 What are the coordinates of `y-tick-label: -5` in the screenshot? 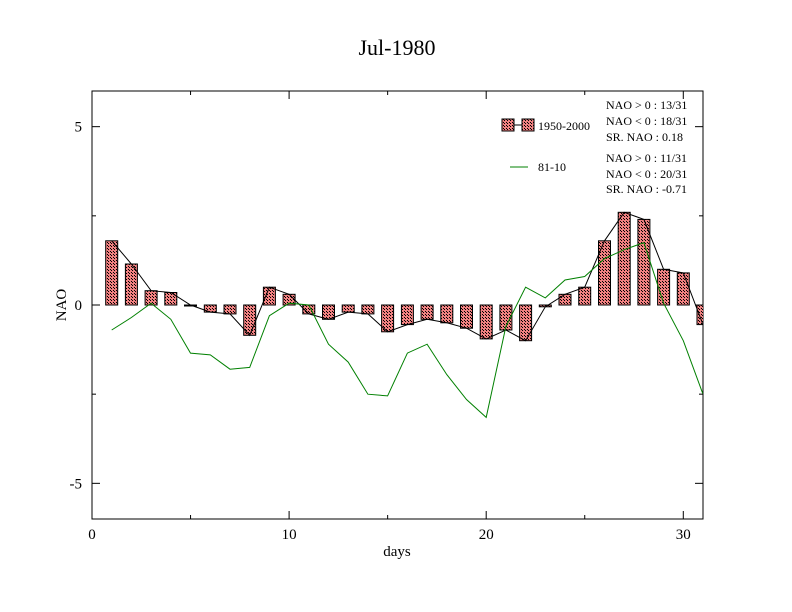 It's located at (76, 484).